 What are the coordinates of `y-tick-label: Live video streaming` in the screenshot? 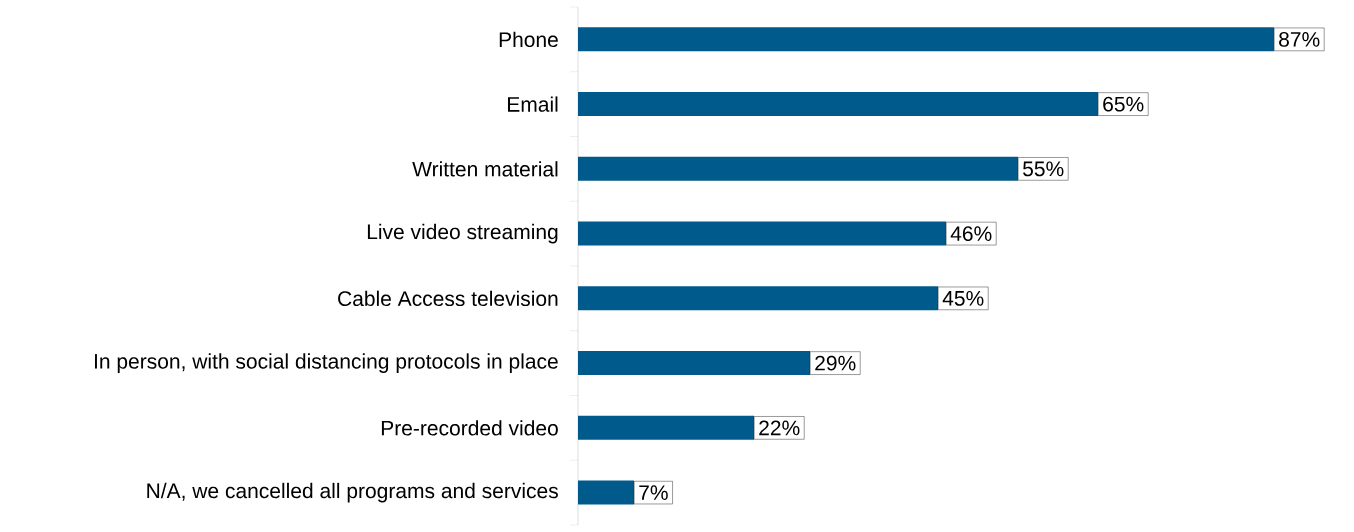 It's located at (462, 233).